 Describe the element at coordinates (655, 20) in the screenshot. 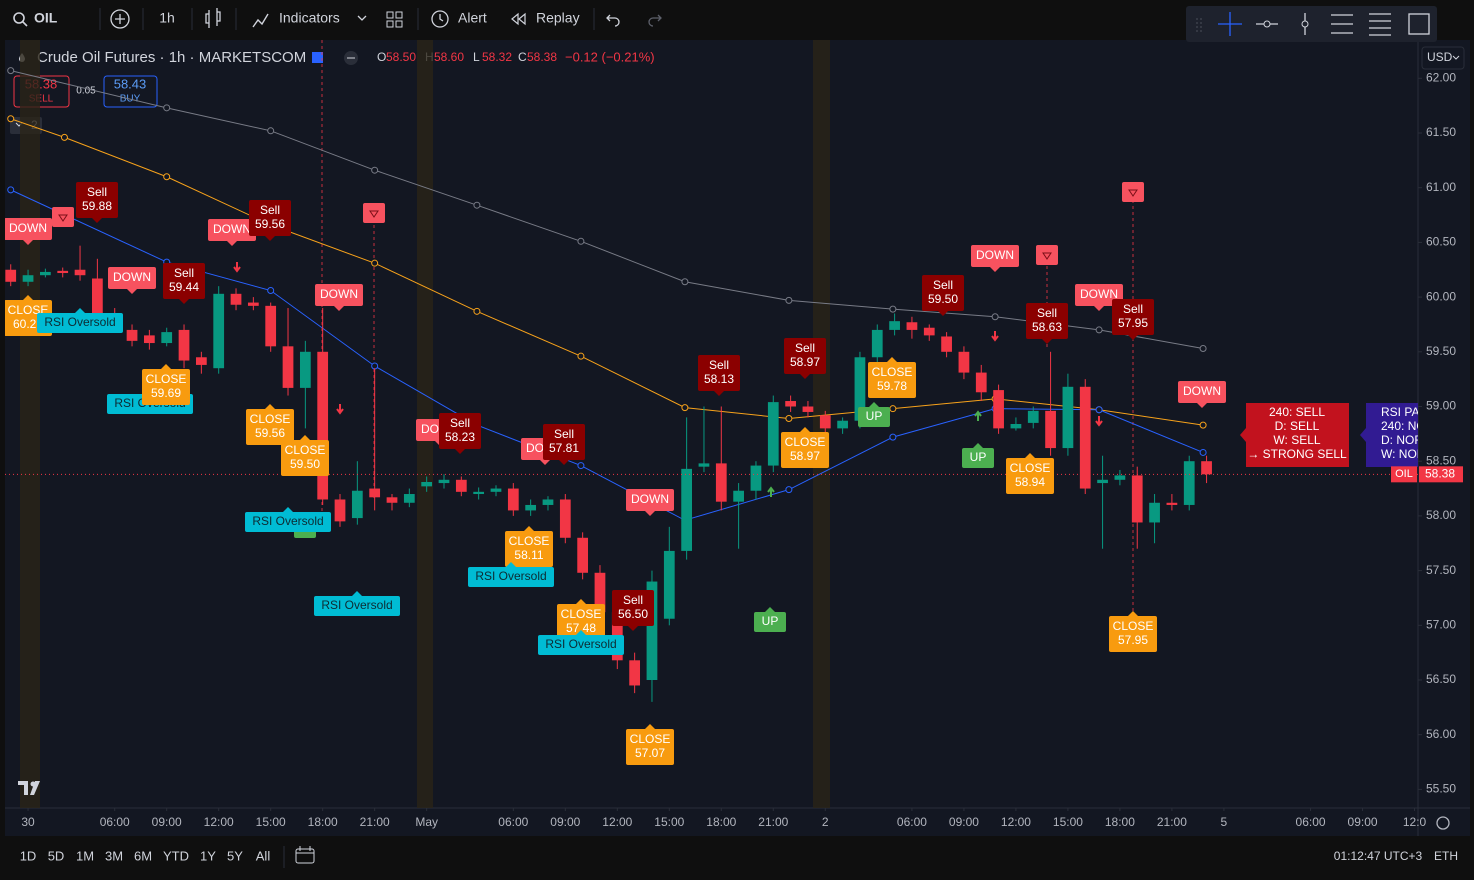

I see `redo-button` at that location.